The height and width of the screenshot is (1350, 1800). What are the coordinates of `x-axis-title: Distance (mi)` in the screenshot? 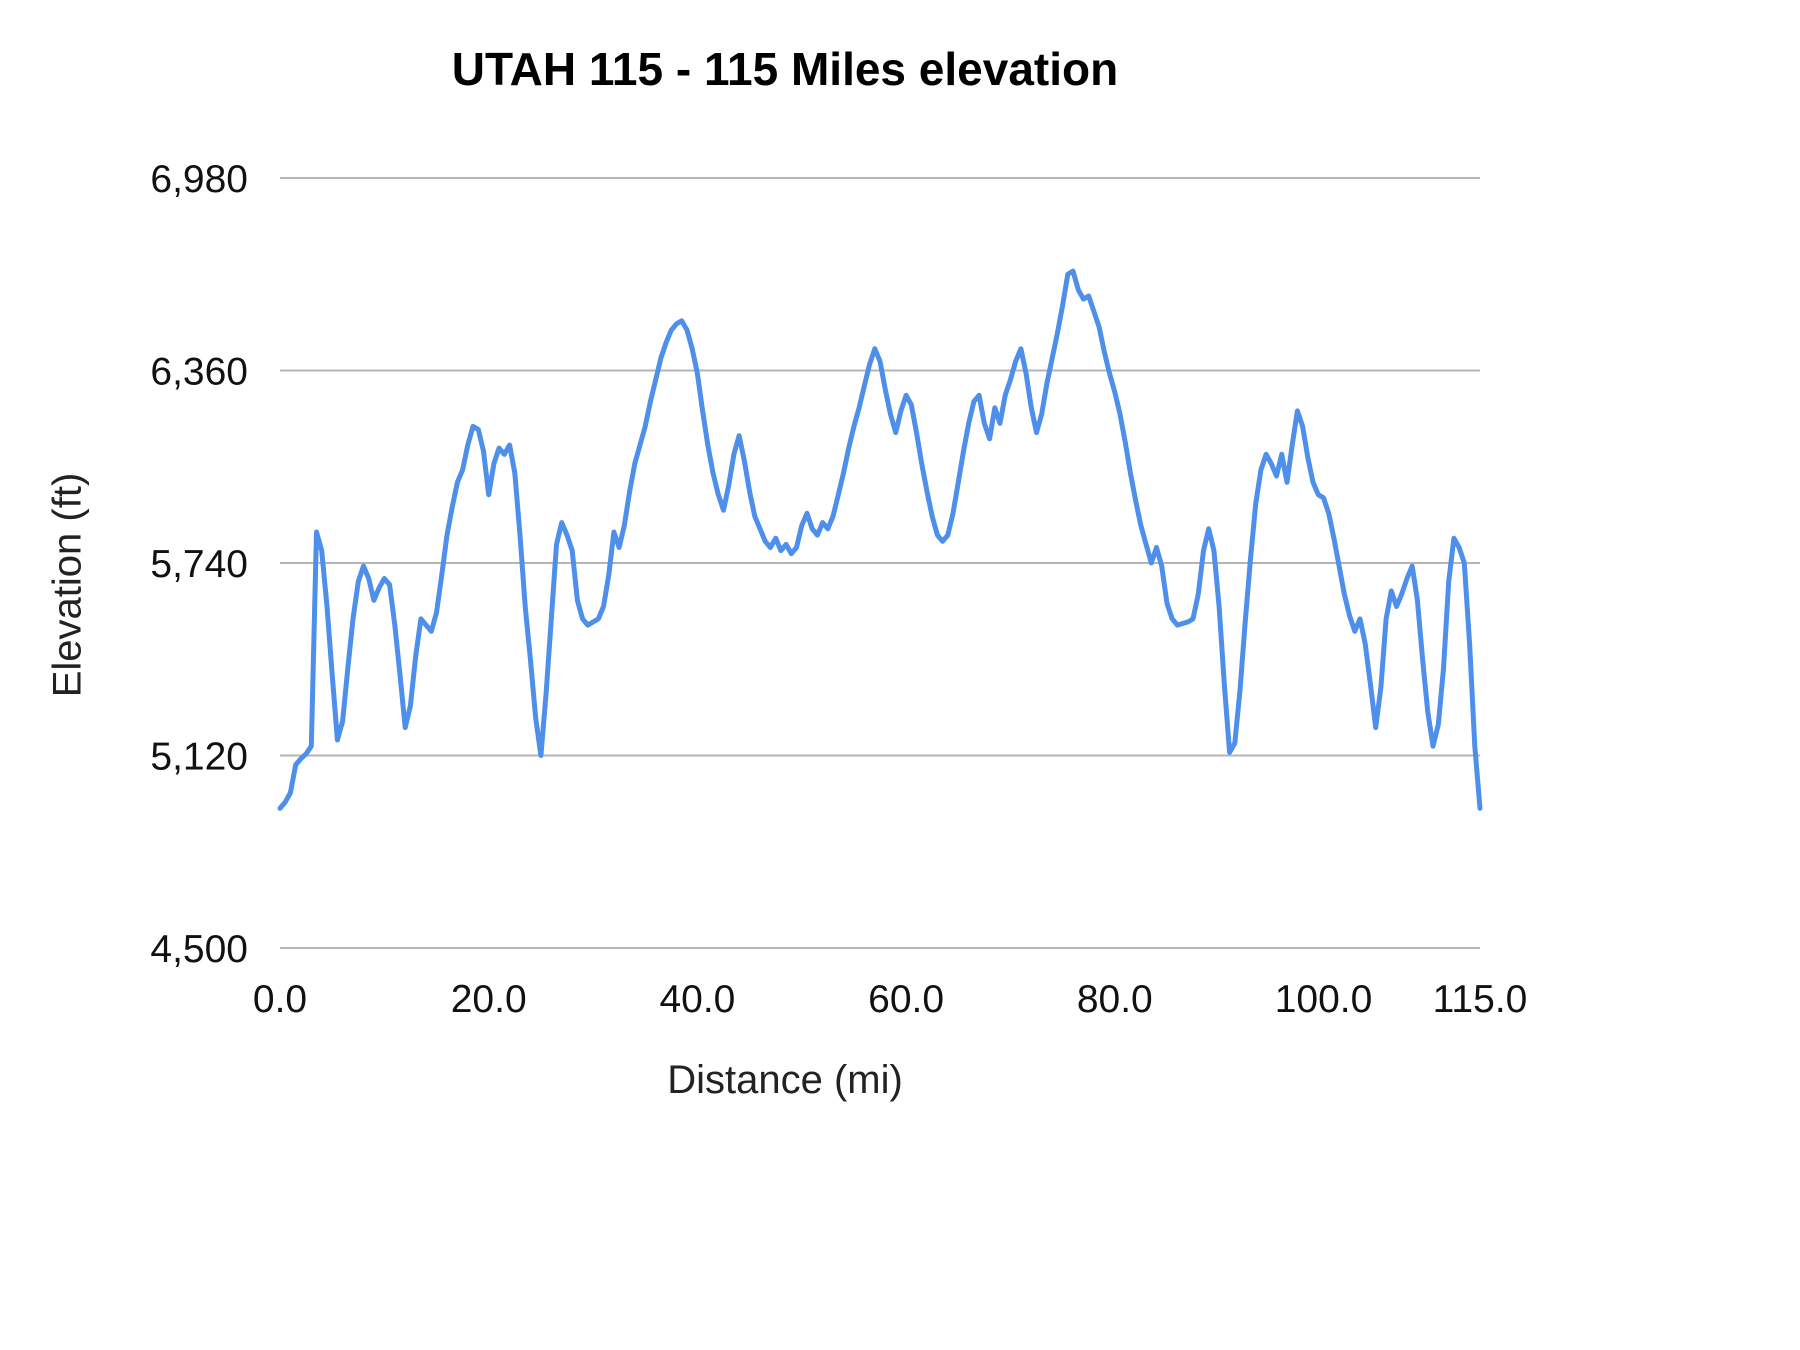 It's located at (785, 1080).